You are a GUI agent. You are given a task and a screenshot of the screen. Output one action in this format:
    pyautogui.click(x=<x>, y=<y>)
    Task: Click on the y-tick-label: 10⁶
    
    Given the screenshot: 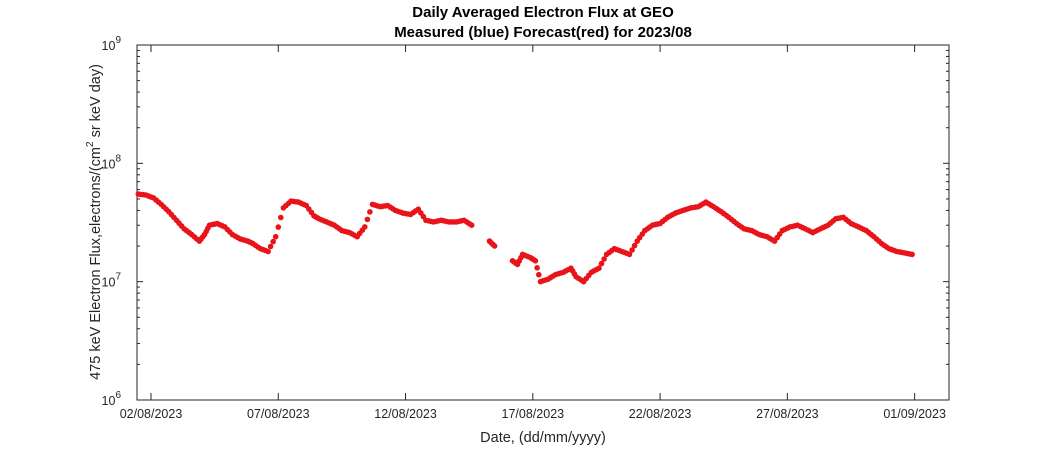 What is the action you would take?
    pyautogui.click(x=112, y=399)
    